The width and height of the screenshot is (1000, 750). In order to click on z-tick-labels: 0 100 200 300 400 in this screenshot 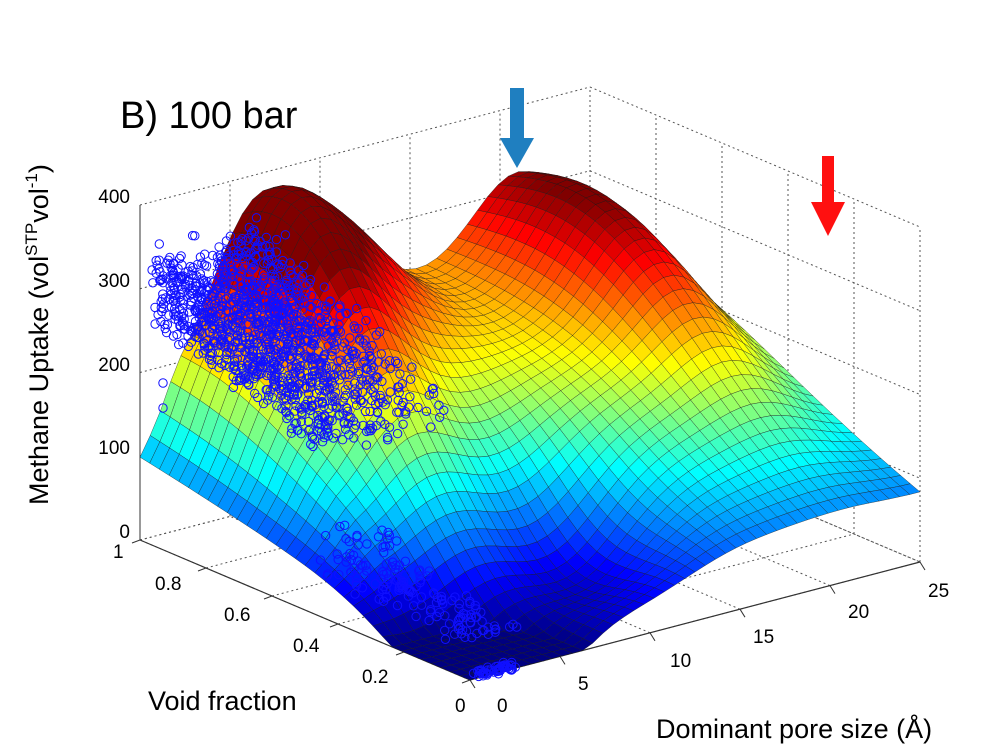, I will do `click(114, 365)`.